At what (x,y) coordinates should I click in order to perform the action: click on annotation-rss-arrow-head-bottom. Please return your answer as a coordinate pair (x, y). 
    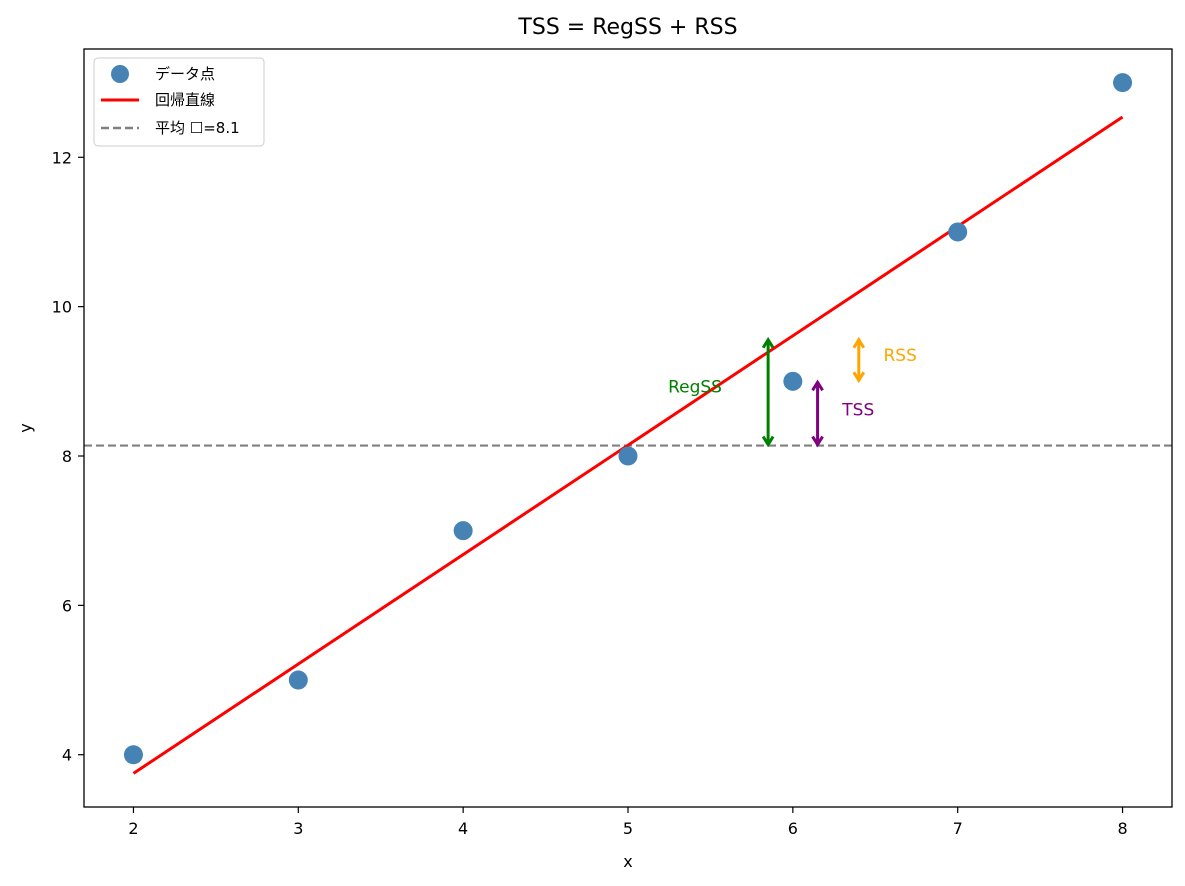
    Looking at the image, I should click on (859, 377).